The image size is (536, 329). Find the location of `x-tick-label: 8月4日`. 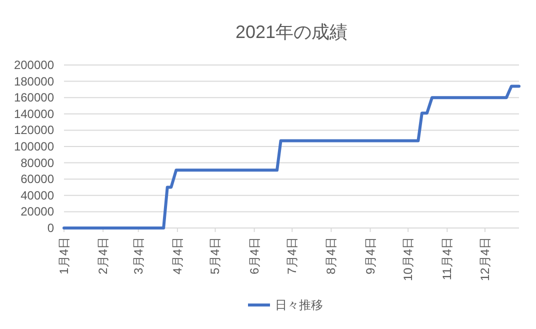

x-tick-label: 8月4日 is located at coordinates (331, 255).